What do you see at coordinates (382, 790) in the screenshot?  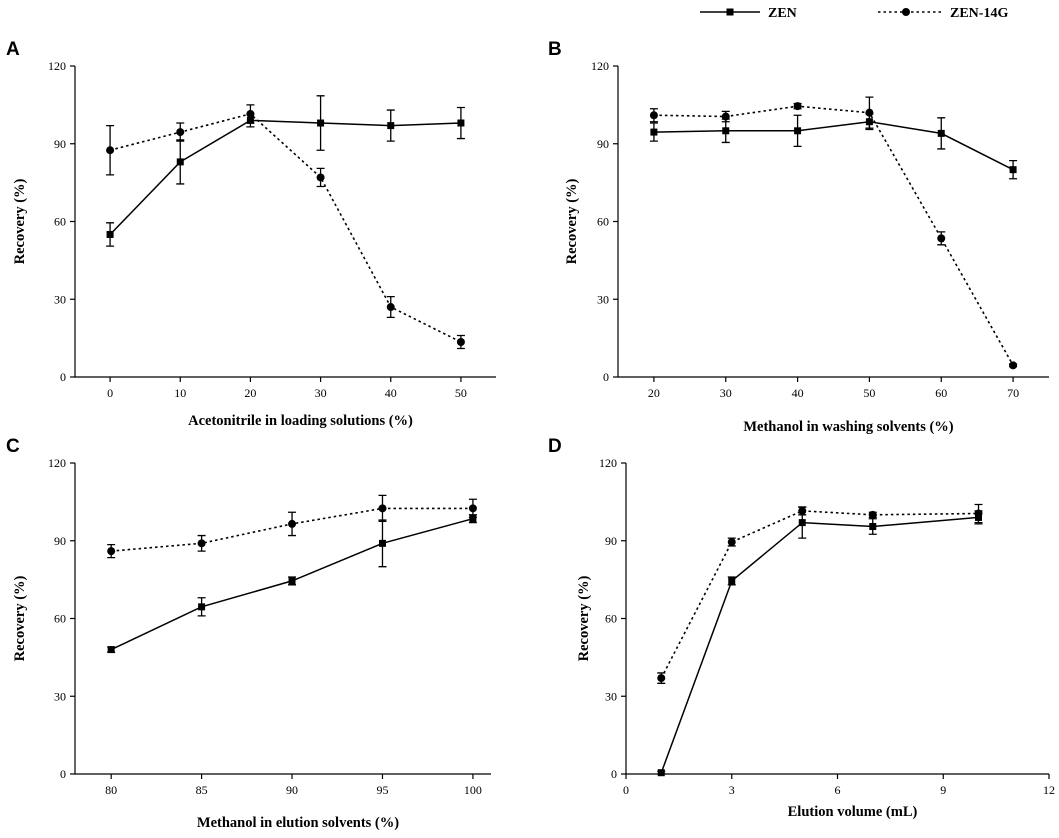 I see `x-tick-label-c-95: 95` at bounding box center [382, 790].